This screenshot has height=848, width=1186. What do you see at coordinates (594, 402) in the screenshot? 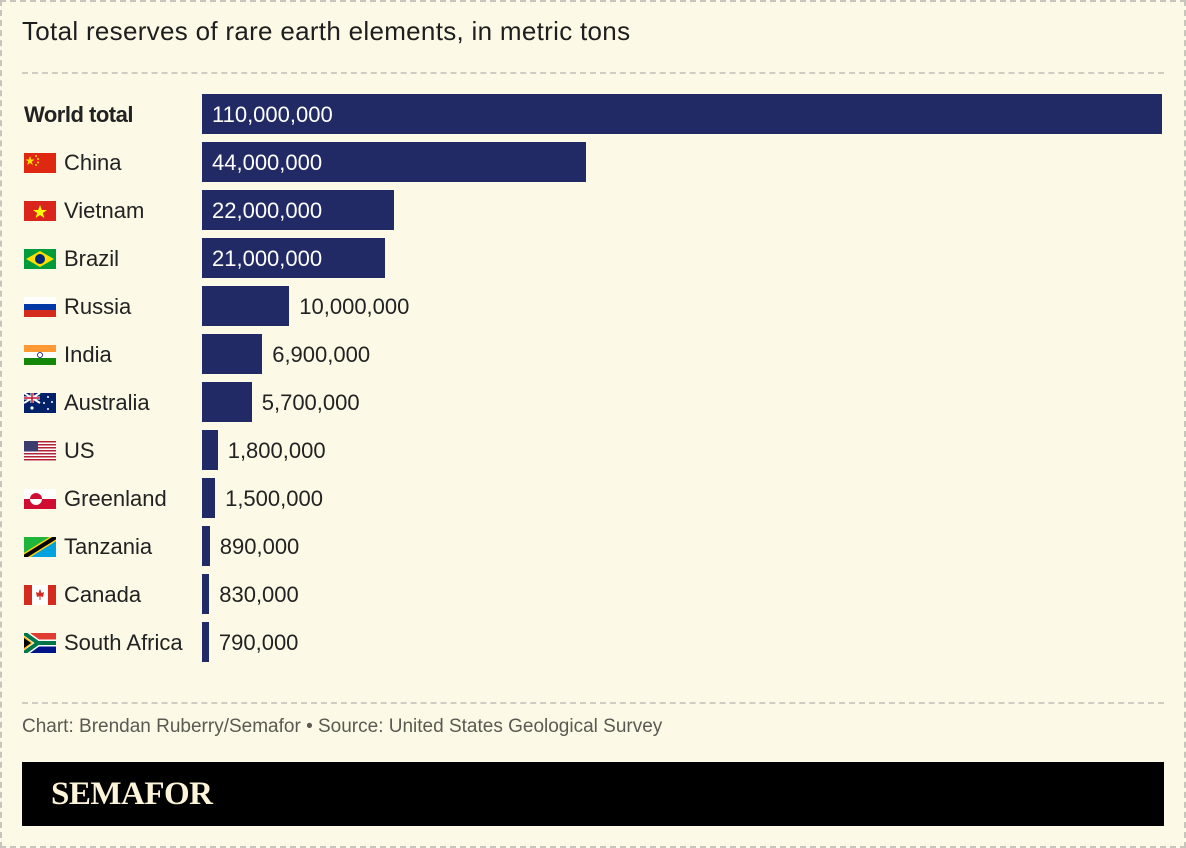
I see `bar-row: Australia 5,700,000` at bounding box center [594, 402].